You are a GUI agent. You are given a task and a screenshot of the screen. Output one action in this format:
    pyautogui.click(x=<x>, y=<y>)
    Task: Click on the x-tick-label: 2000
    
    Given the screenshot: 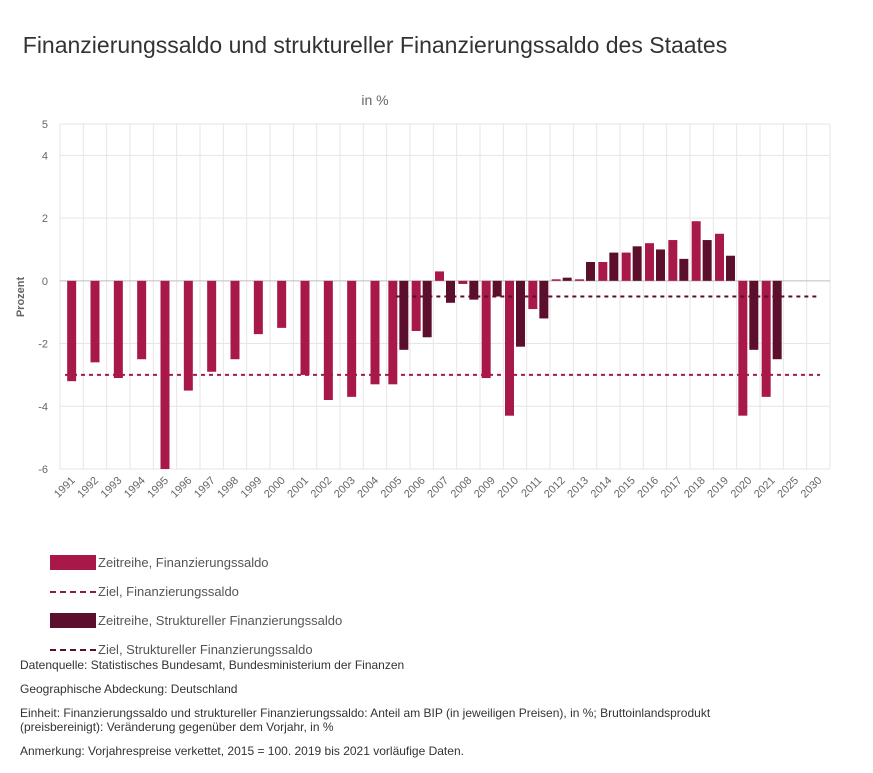 What is the action you would take?
    pyautogui.click(x=275, y=488)
    